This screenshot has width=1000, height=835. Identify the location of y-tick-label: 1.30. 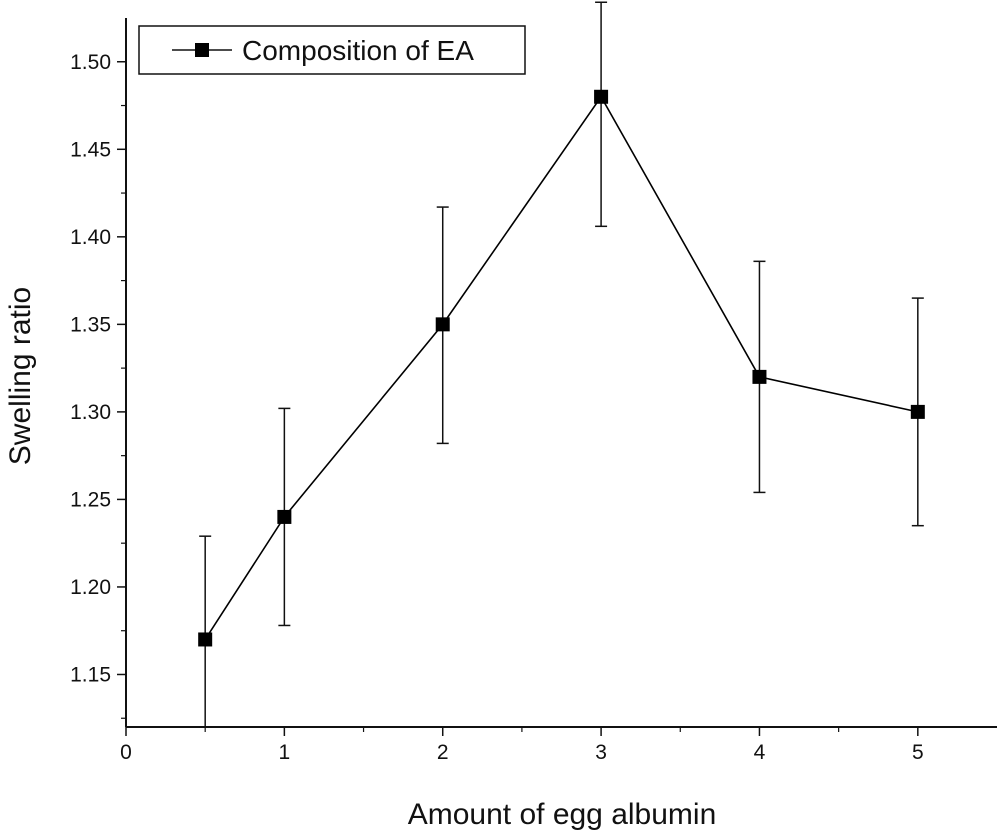
(90, 412).